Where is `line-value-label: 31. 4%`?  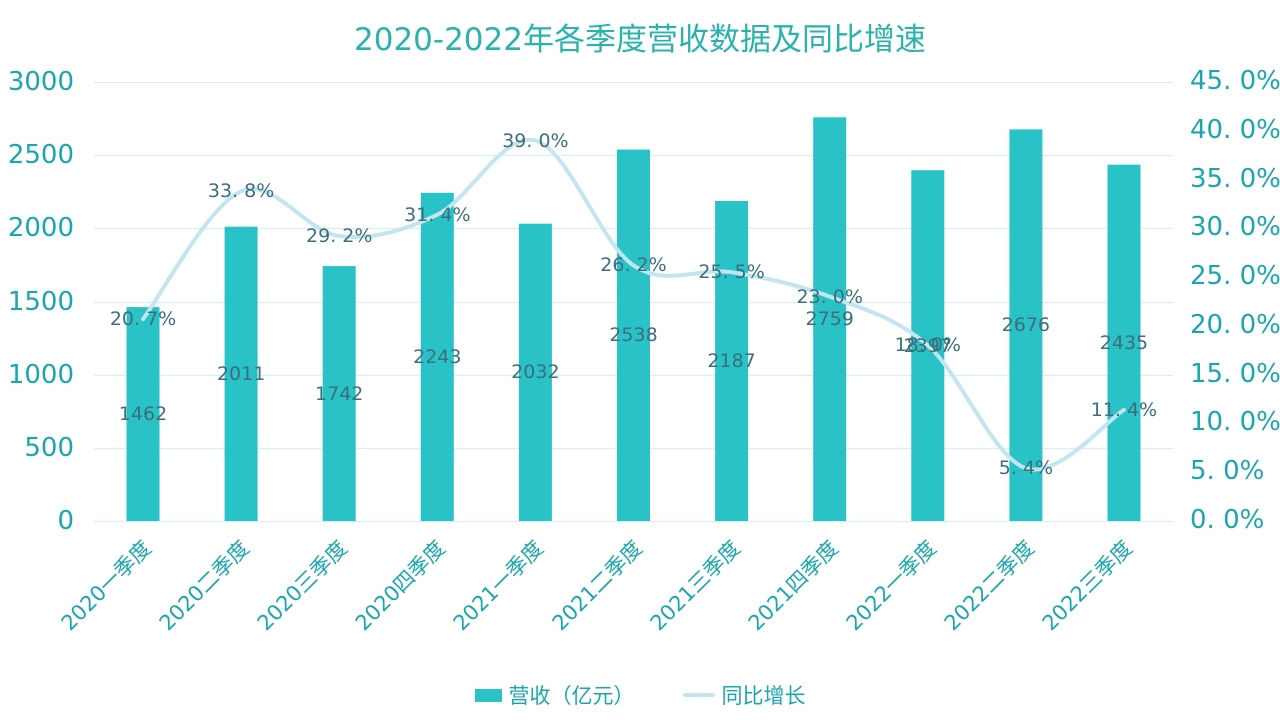 line-value-label: 31. 4% is located at coordinates (437, 214).